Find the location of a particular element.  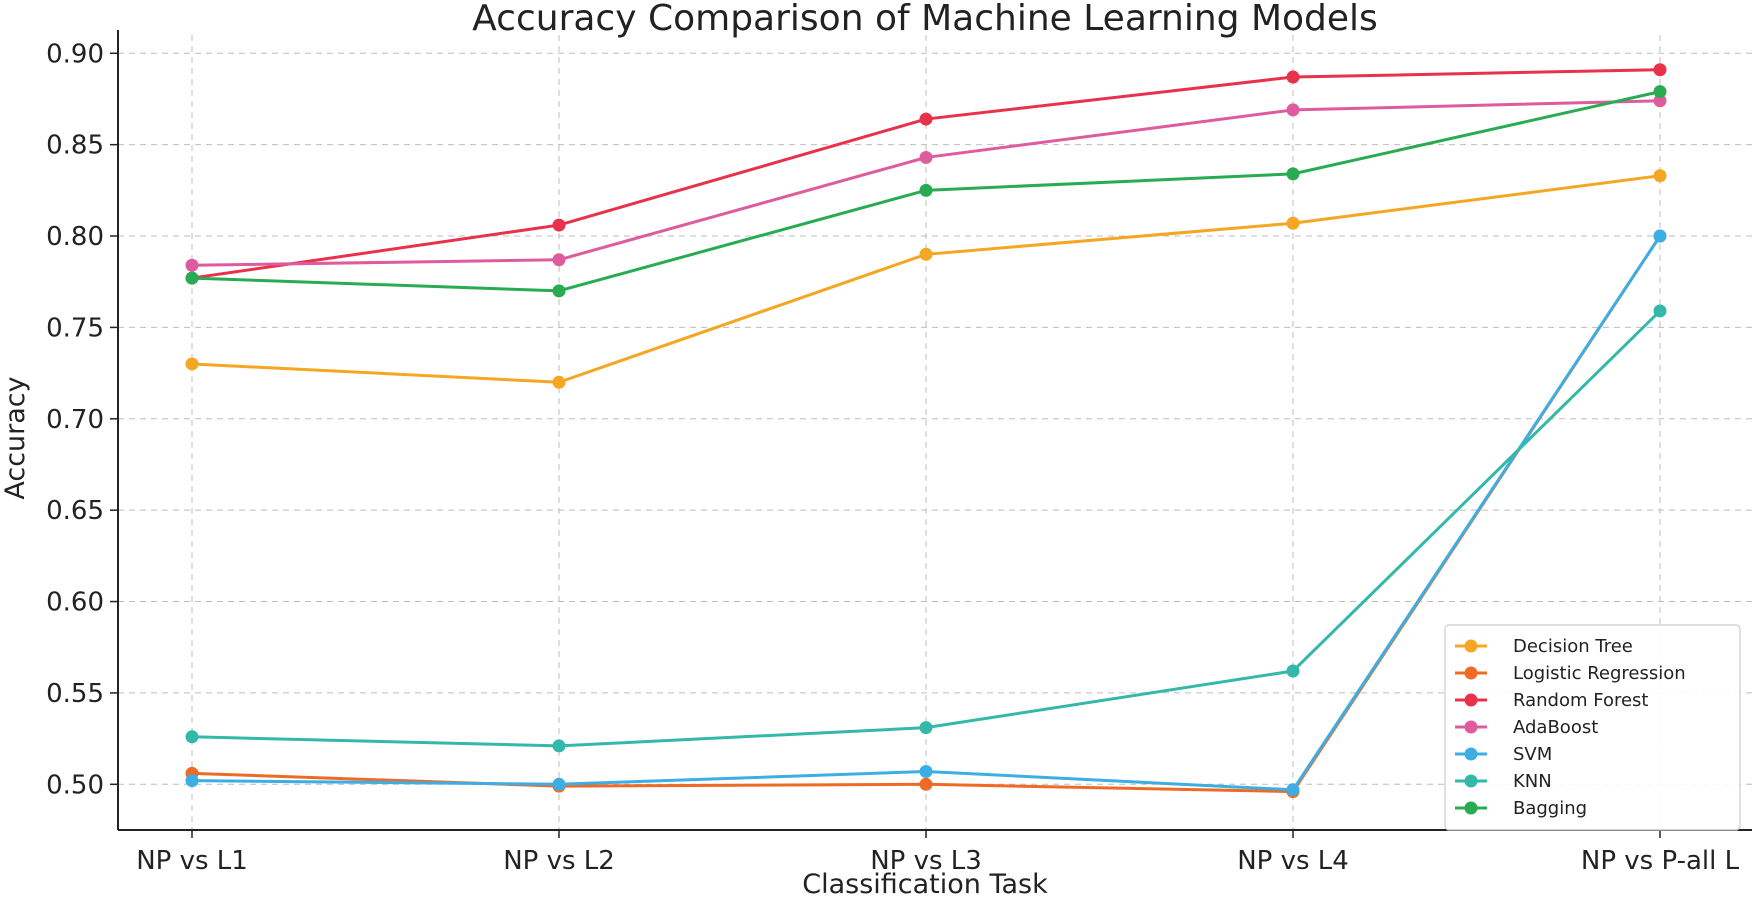

y-tick-label: 0.70 is located at coordinates (75, 420).